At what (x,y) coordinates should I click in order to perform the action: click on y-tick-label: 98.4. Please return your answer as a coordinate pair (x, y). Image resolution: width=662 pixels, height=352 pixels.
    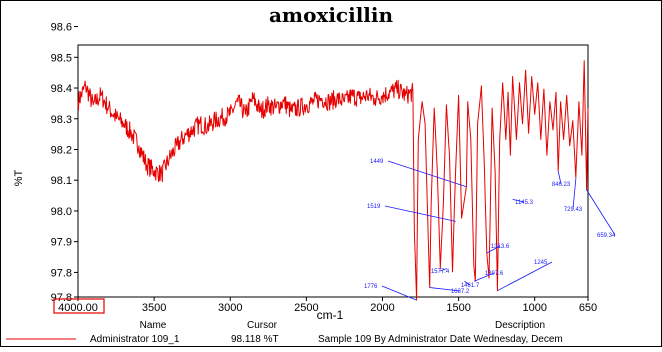
    Looking at the image, I should click on (61, 89).